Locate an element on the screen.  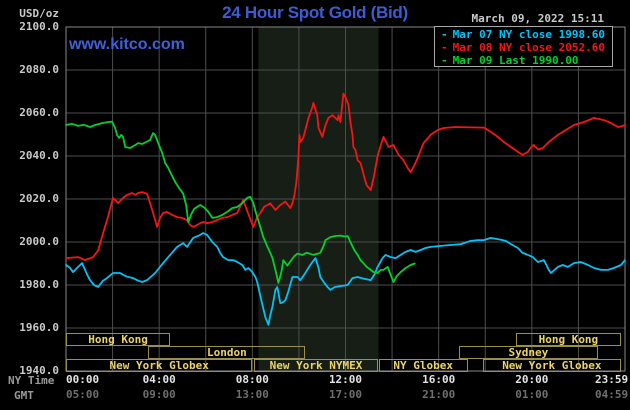
legend-label: Mar 09 Last 1990.00 is located at coordinates (515, 60).